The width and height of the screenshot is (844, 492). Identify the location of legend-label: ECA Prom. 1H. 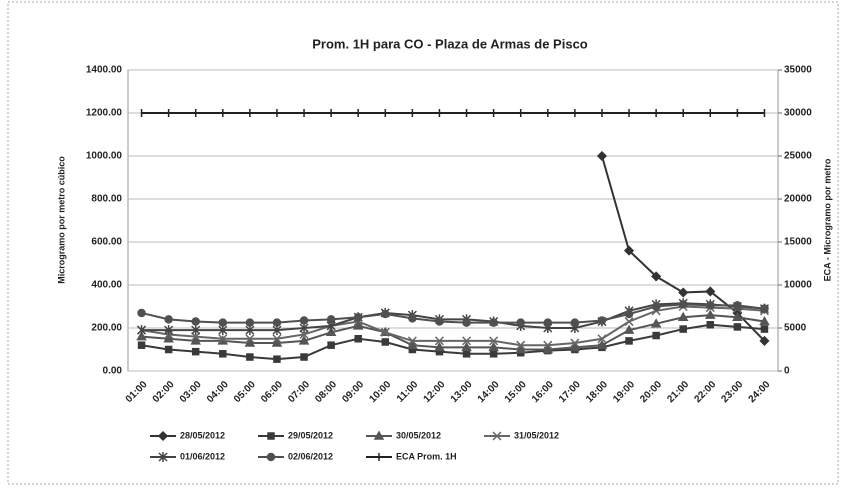
(426, 456).